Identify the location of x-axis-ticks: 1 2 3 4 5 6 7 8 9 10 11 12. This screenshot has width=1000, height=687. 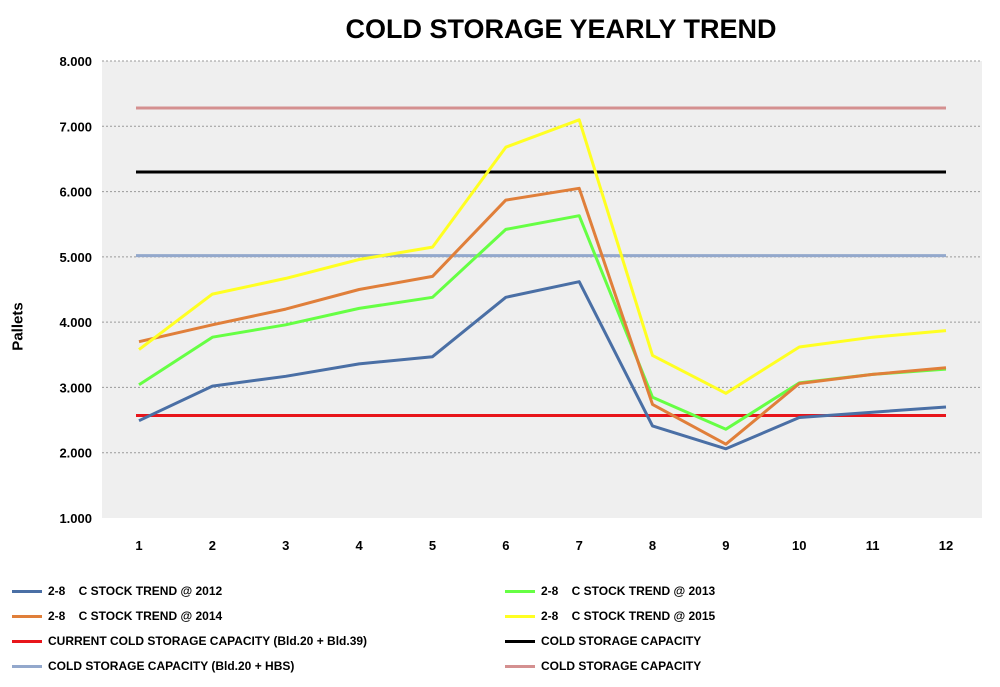
(544, 545).